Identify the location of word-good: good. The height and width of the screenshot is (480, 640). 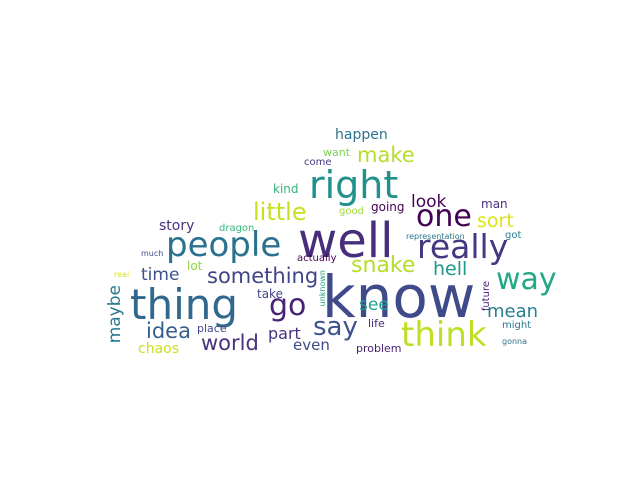
(351, 211).